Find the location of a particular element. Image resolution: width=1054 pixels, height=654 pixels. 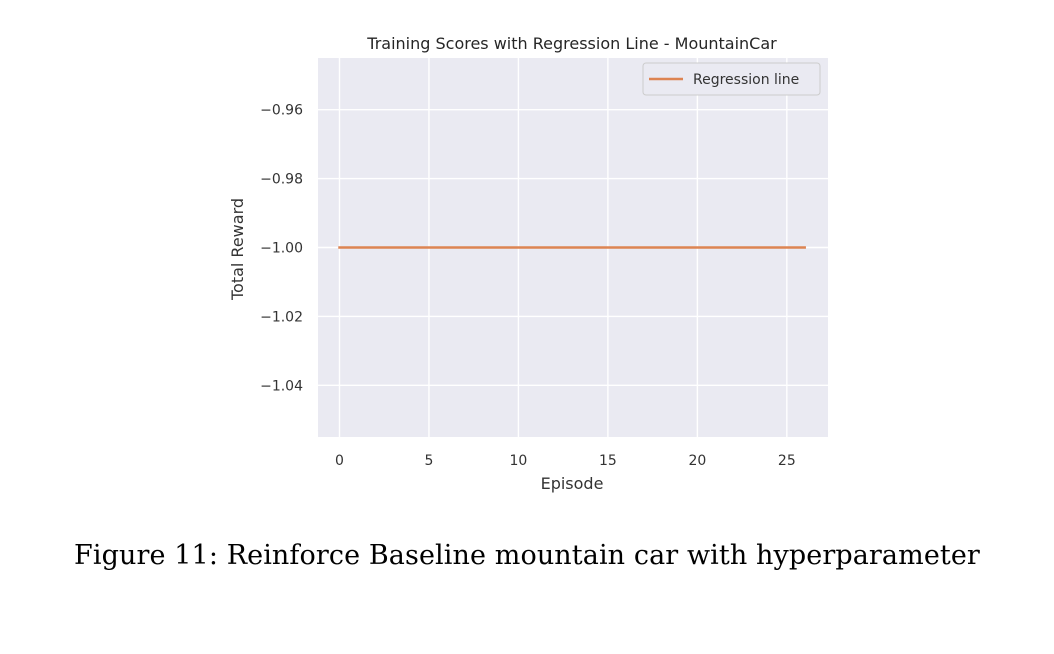

y-axis-label: Total Reward is located at coordinates (237, 249).